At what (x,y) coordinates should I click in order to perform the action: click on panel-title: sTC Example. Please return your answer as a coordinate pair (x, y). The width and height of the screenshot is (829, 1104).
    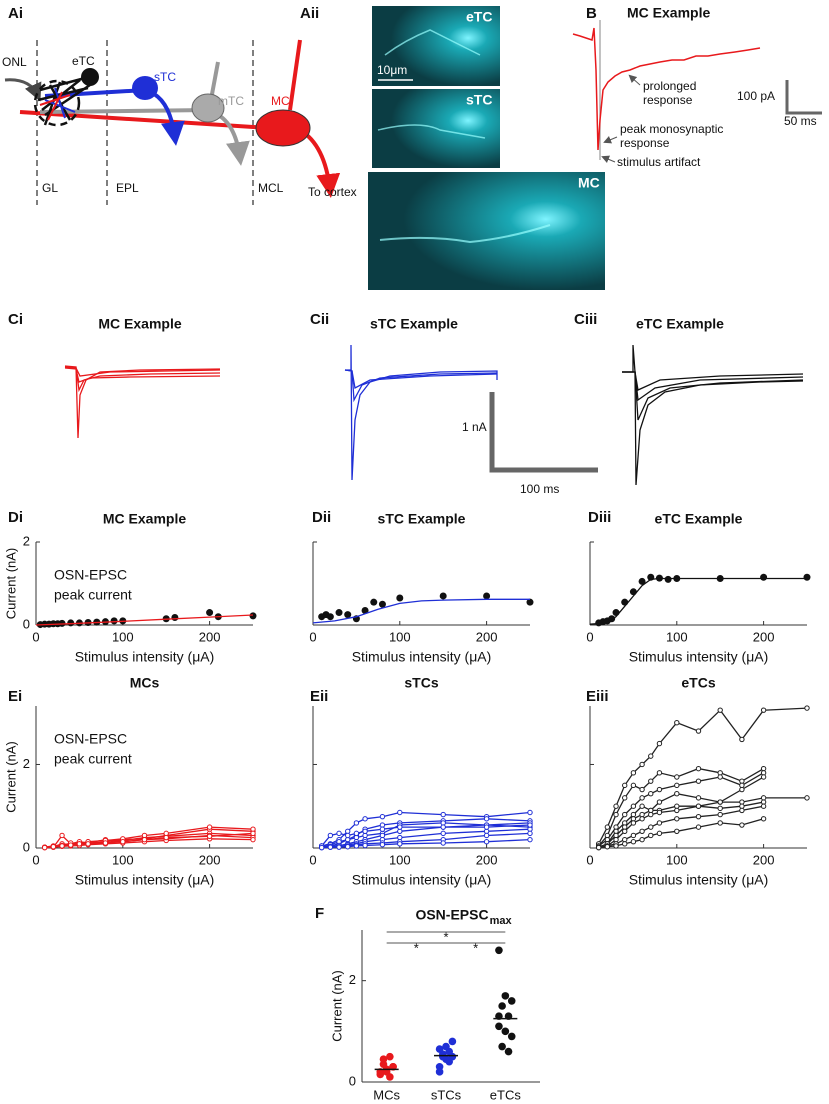
    Looking at the image, I should click on (414, 324).